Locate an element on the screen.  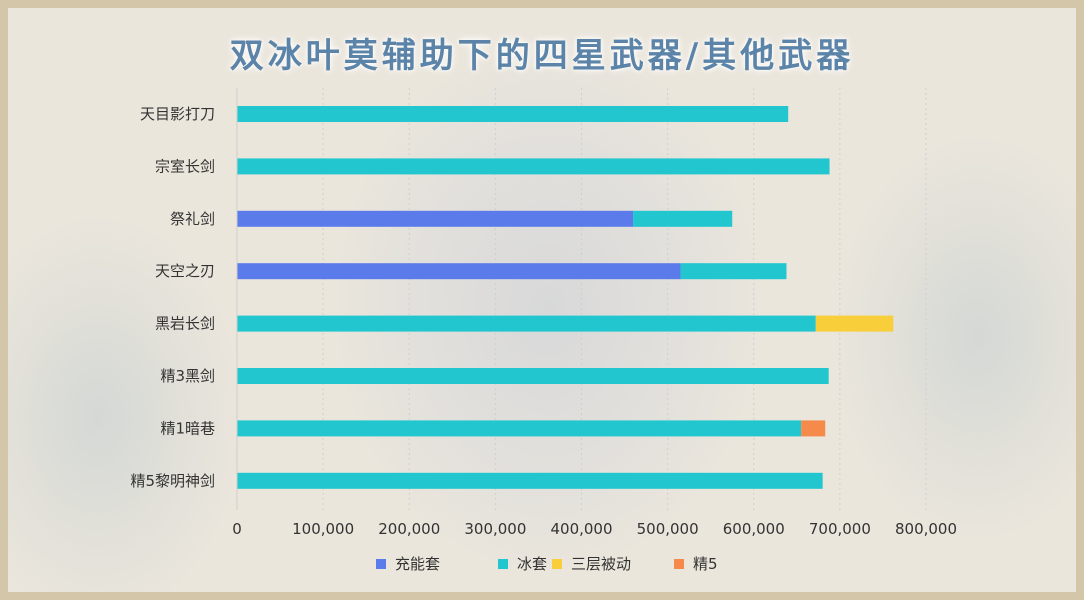
x-tick-label: 100,000 is located at coordinates (323, 529).